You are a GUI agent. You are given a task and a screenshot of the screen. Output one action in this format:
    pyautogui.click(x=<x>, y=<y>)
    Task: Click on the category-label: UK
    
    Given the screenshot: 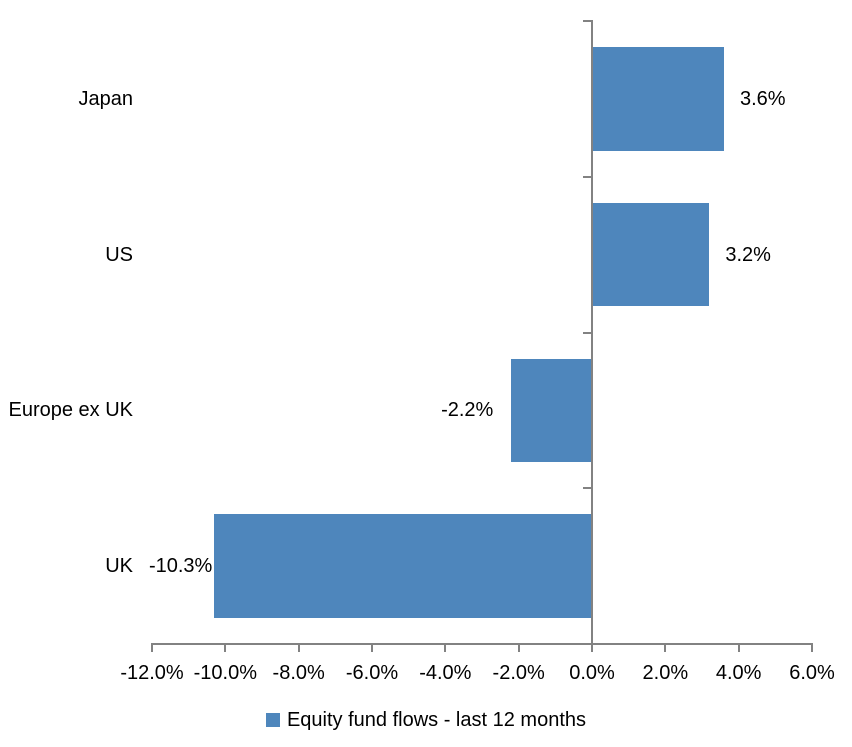 What is the action you would take?
    pyautogui.click(x=119, y=566)
    